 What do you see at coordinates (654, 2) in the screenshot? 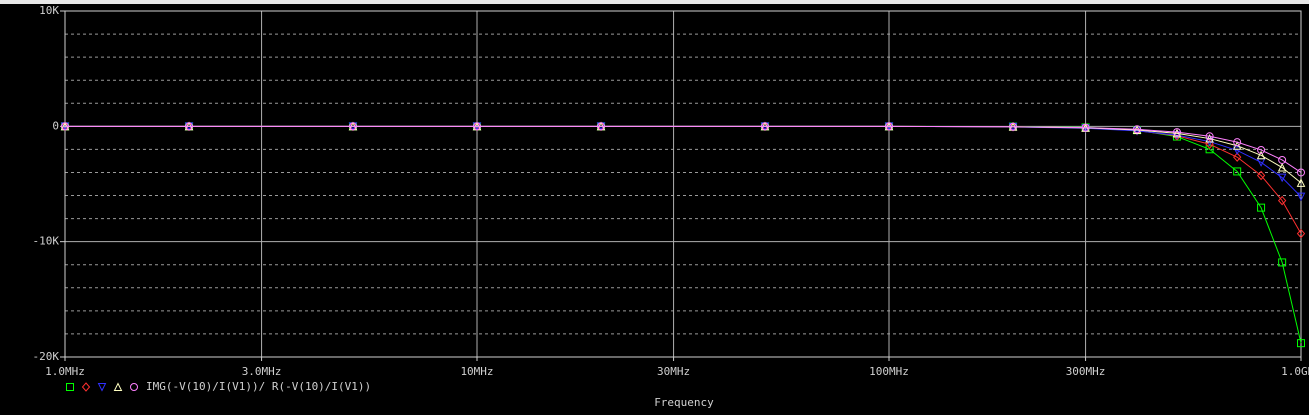
I see `window-edge` at bounding box center [654, 2].